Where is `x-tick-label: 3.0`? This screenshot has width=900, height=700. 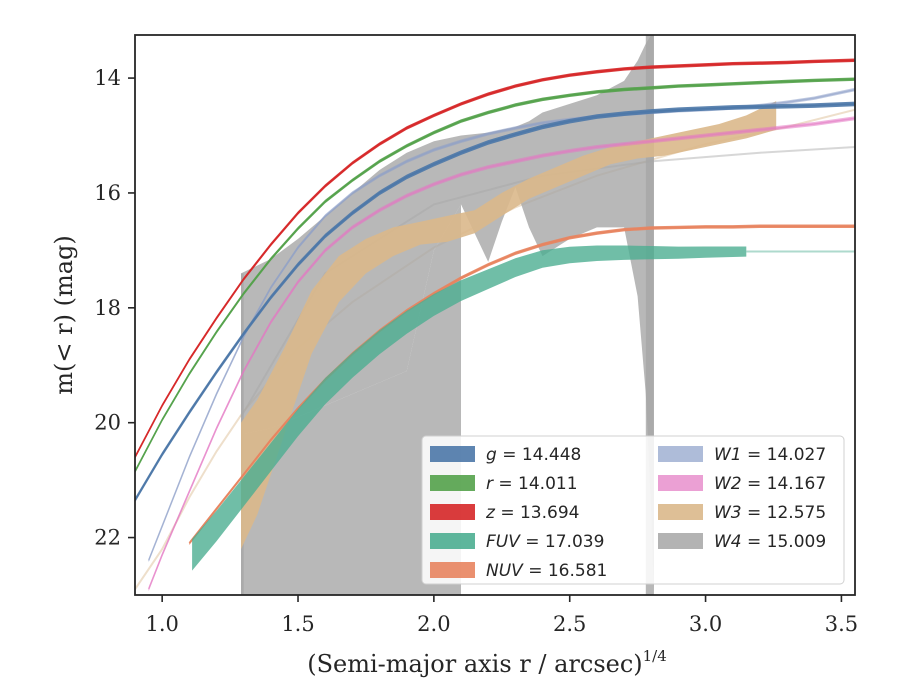 x-tick-label: 3.0 is located at coordinates (705, 624).